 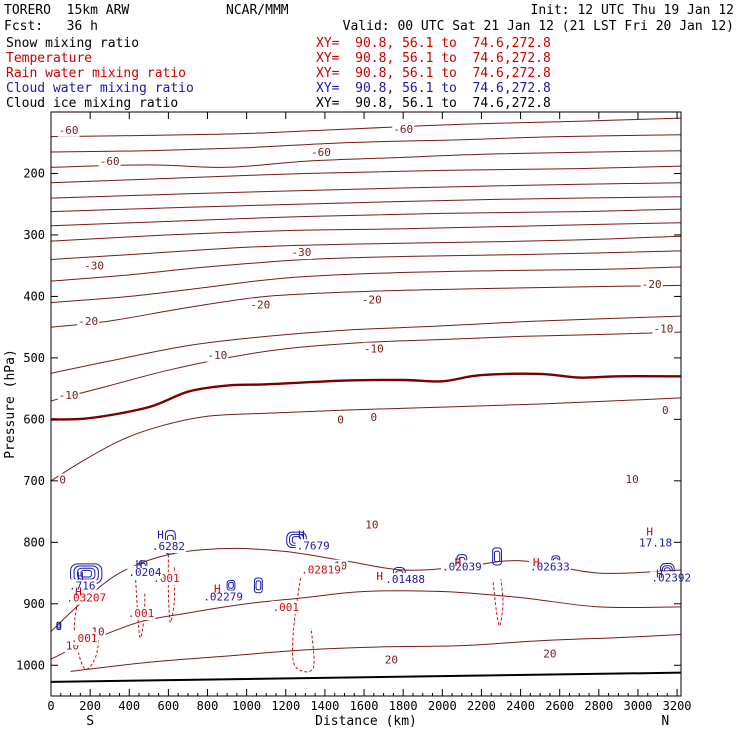 I want to click on y-tick-label-7: 900, so click(x=34, y=604).